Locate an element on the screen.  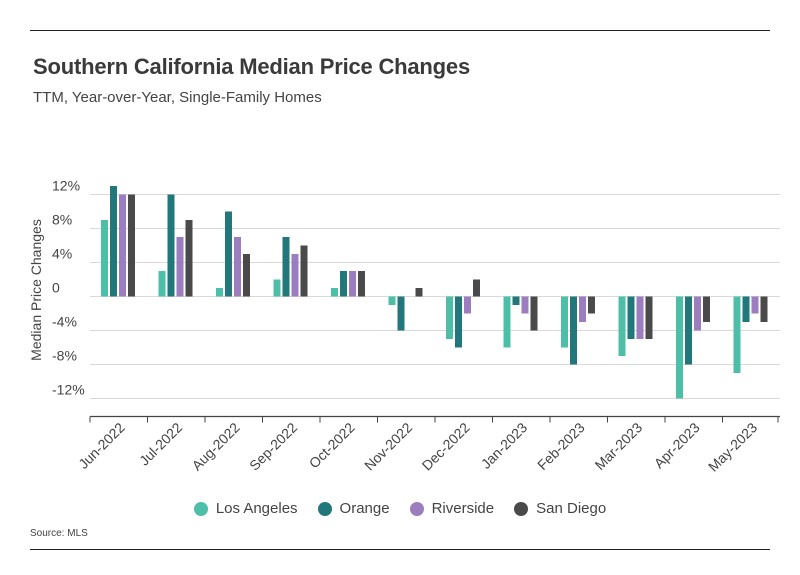
legend-item: Riverside is located at coordinates (452, 508).